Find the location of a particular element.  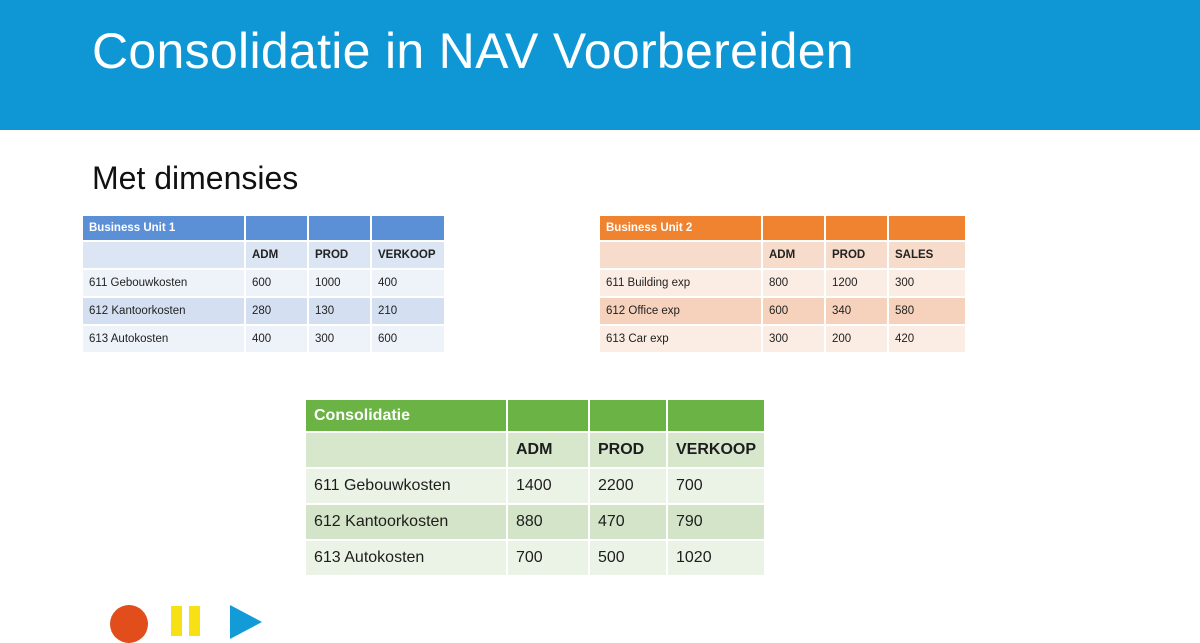

cell-value: 2200 is located at coordinates (628, 486).